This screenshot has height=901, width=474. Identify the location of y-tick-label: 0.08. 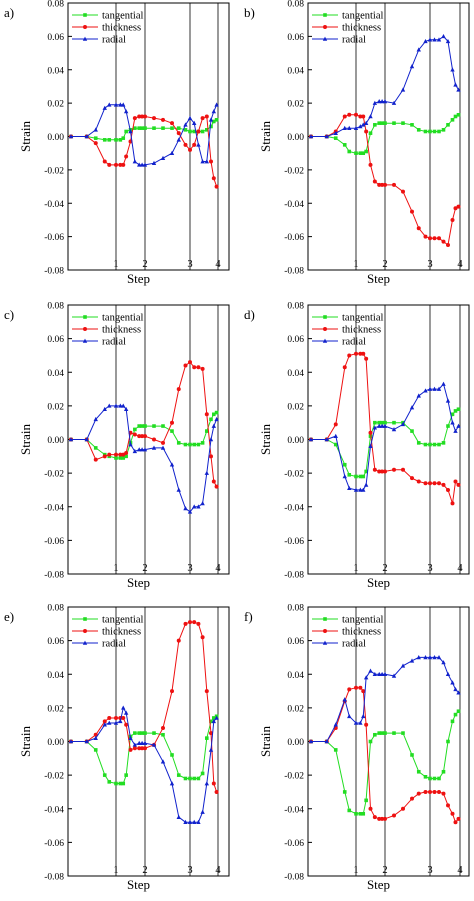
(55, 307).